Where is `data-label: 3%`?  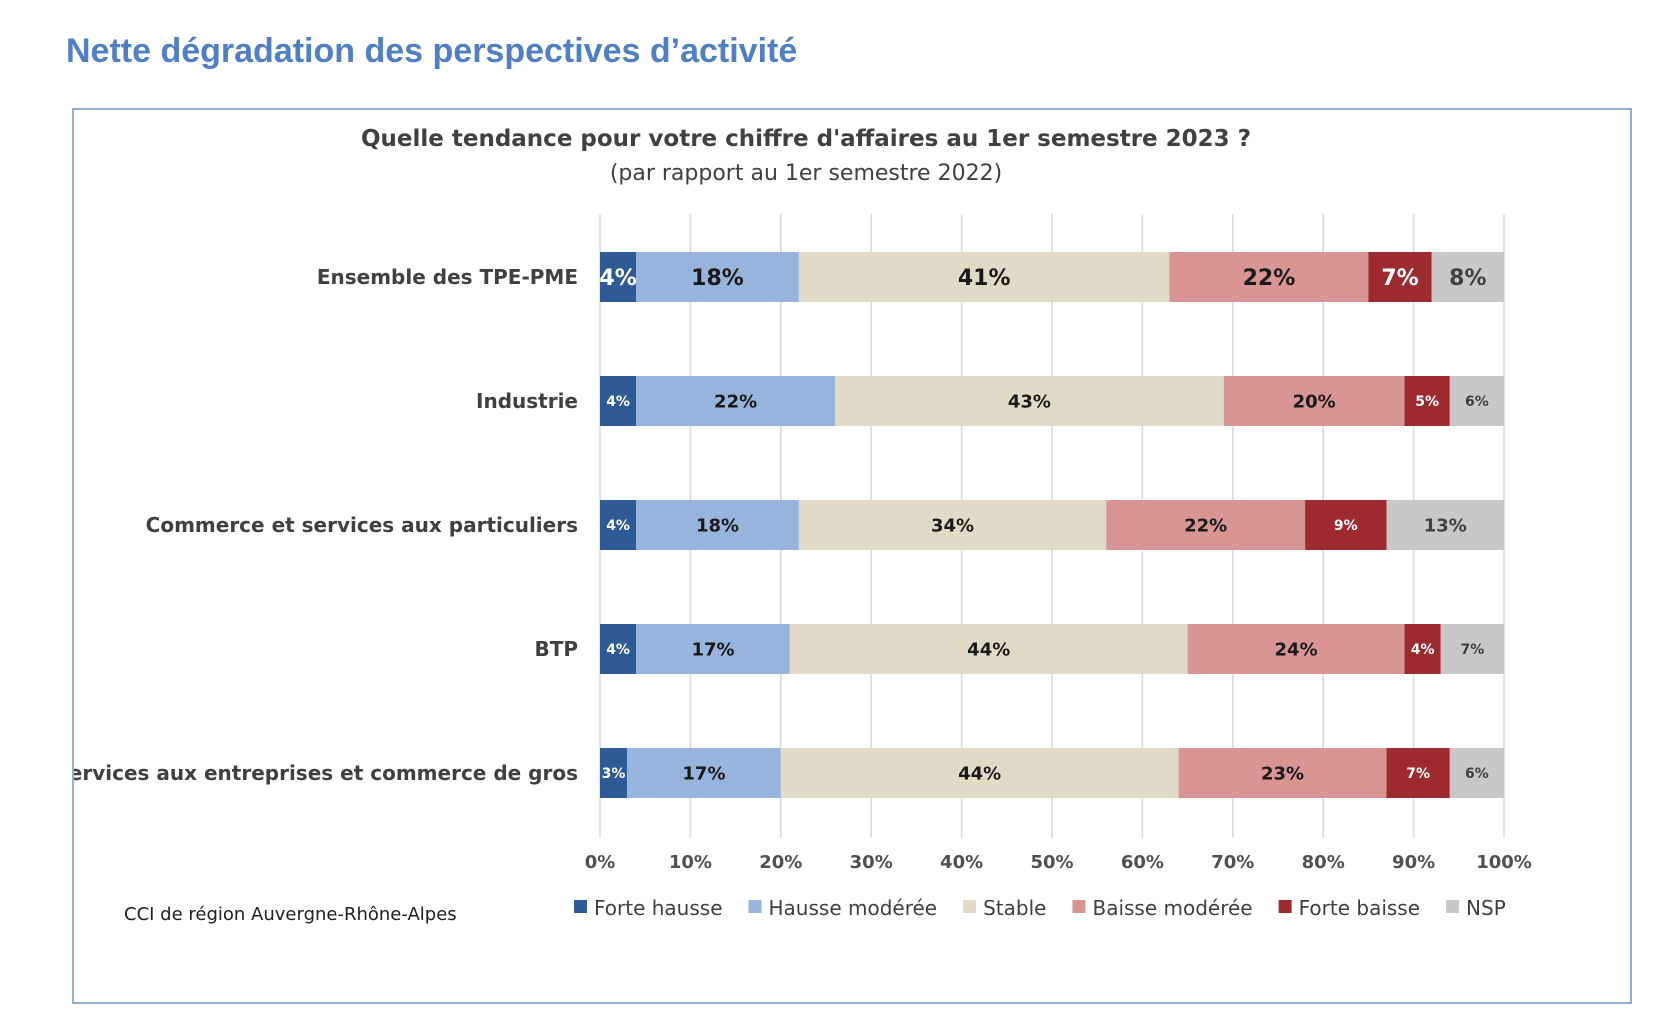
data-label: 3% is located at coordinates (614, 774).